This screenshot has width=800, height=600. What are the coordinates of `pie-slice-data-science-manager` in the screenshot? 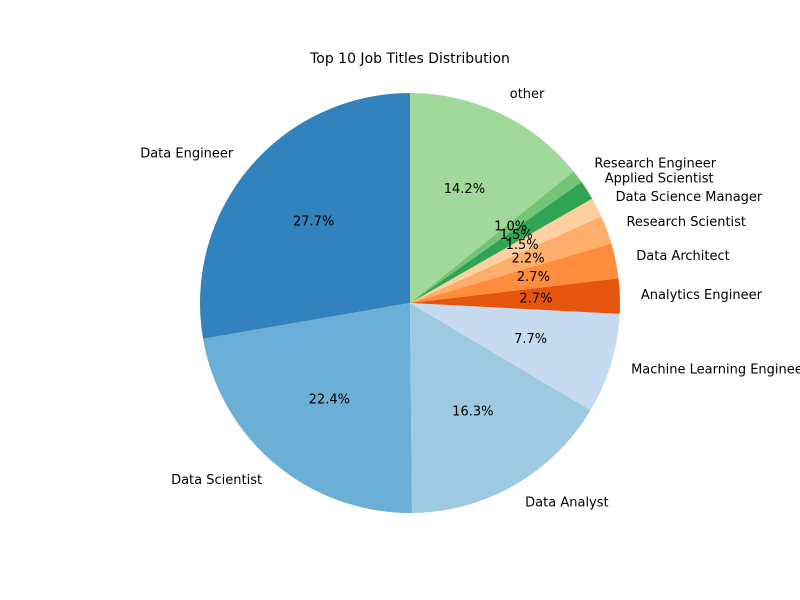 It's located at (506, 250).